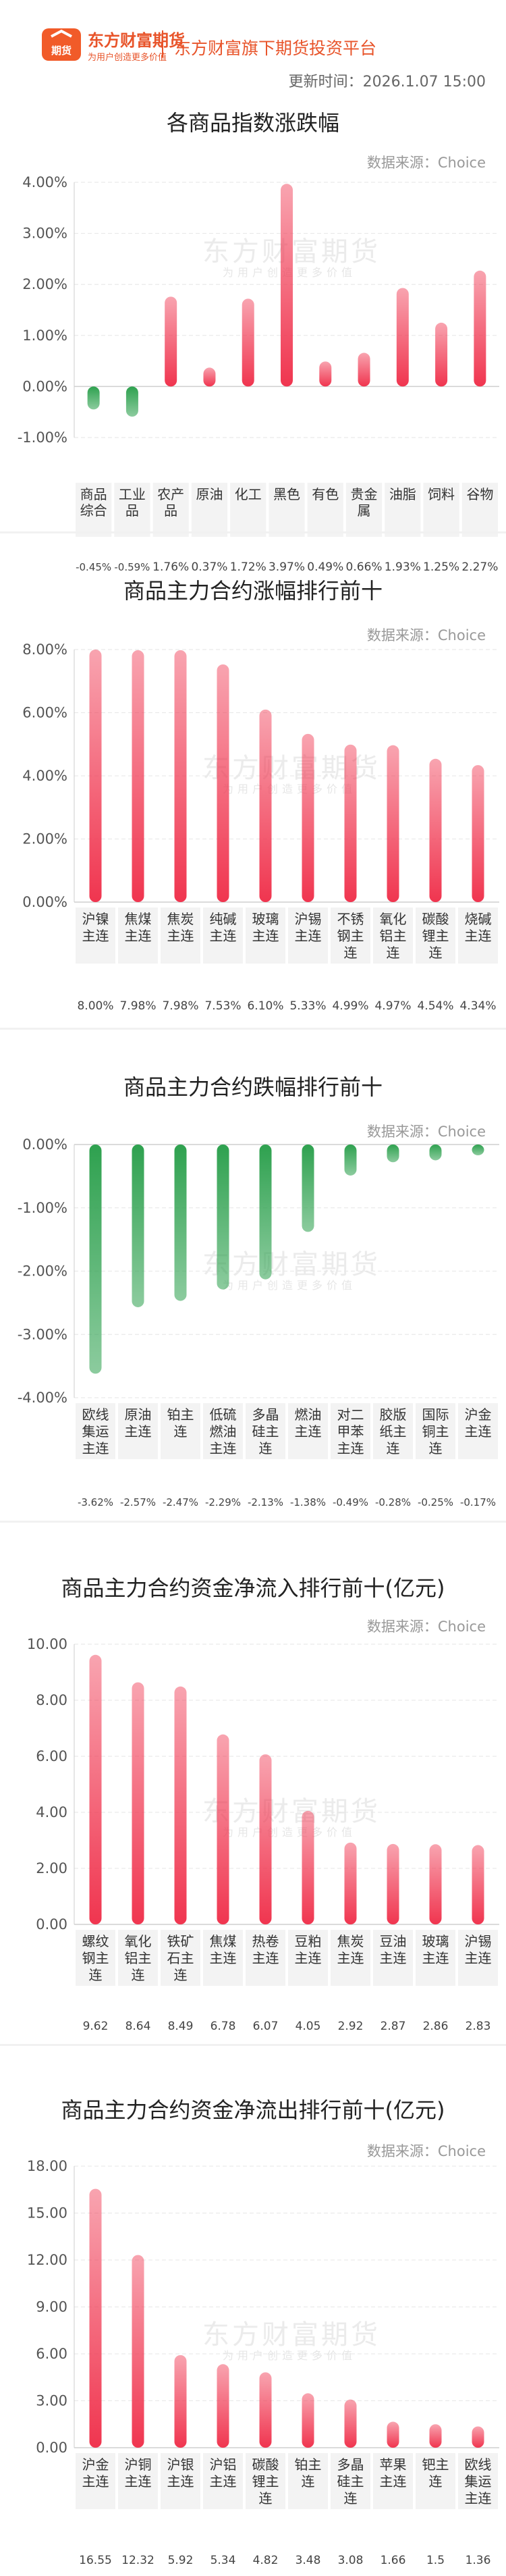 The image size is (506, 2576). I want to click on value-label: -0.17%, so click(478, 1502).